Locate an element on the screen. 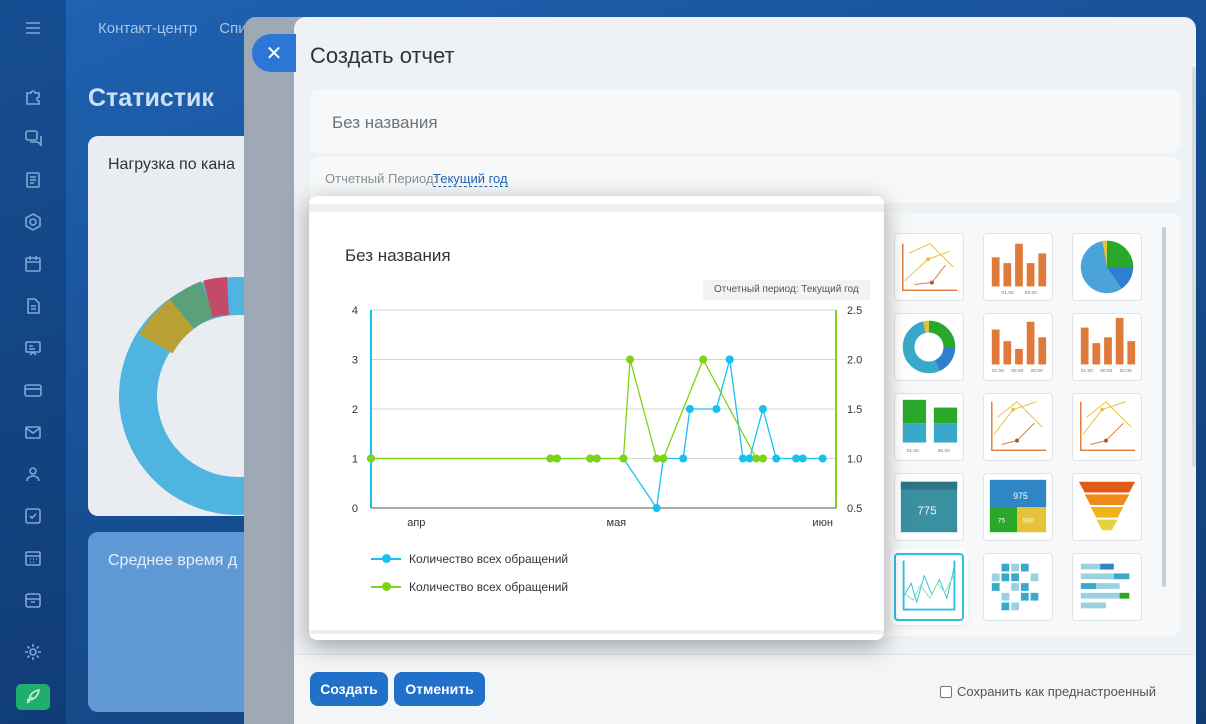 The image size is (1206, 724). thumb-multi-number-widget: 975 75 900 is located at coordinates (1018, 507).